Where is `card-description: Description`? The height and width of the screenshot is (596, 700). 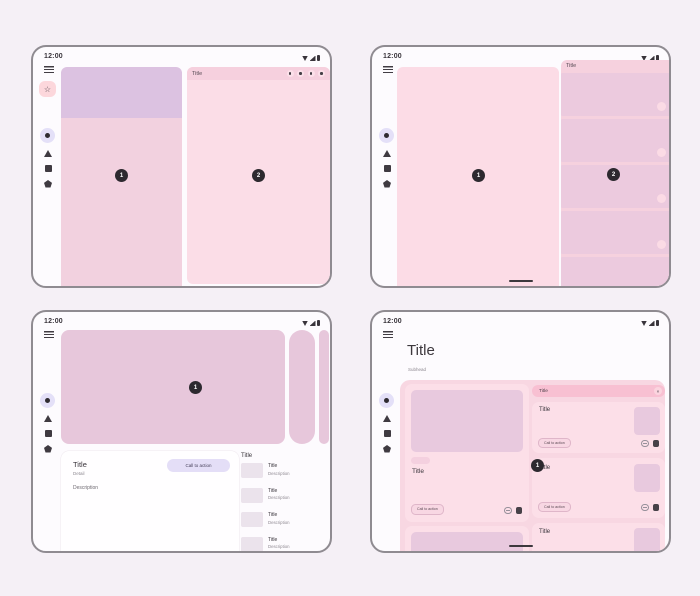
card-description: Description is located at coordinates (86, 488).